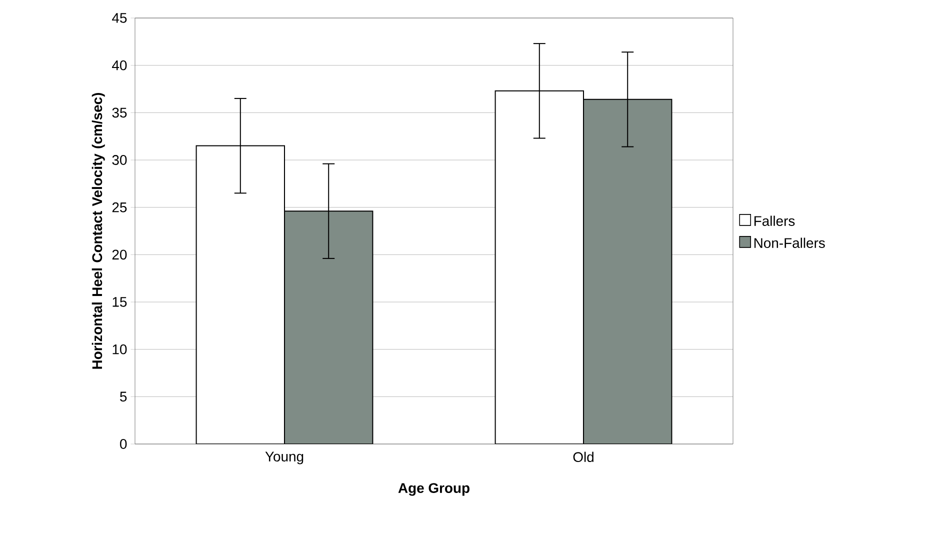 Image resolution: width=927 pixels, height=546 pixels. I want to click on x-tick-label: Old, so click(583, 457).